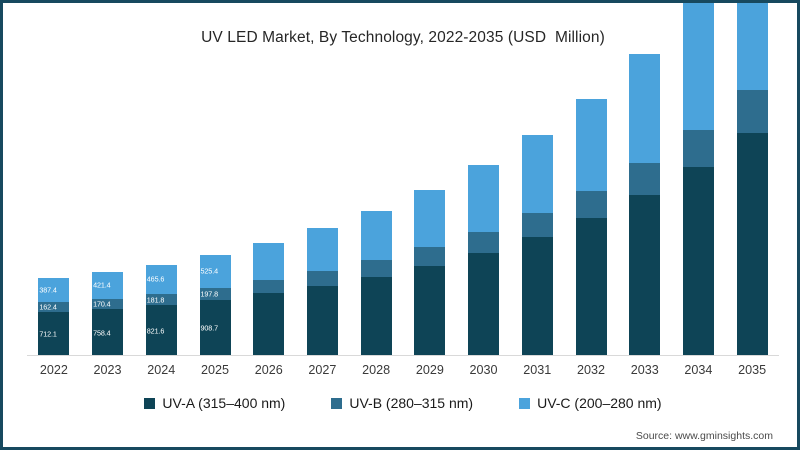 The height and width of the screenshot is (450, 800). I want to click on bar-segment: 339.0, so click(484, 242).